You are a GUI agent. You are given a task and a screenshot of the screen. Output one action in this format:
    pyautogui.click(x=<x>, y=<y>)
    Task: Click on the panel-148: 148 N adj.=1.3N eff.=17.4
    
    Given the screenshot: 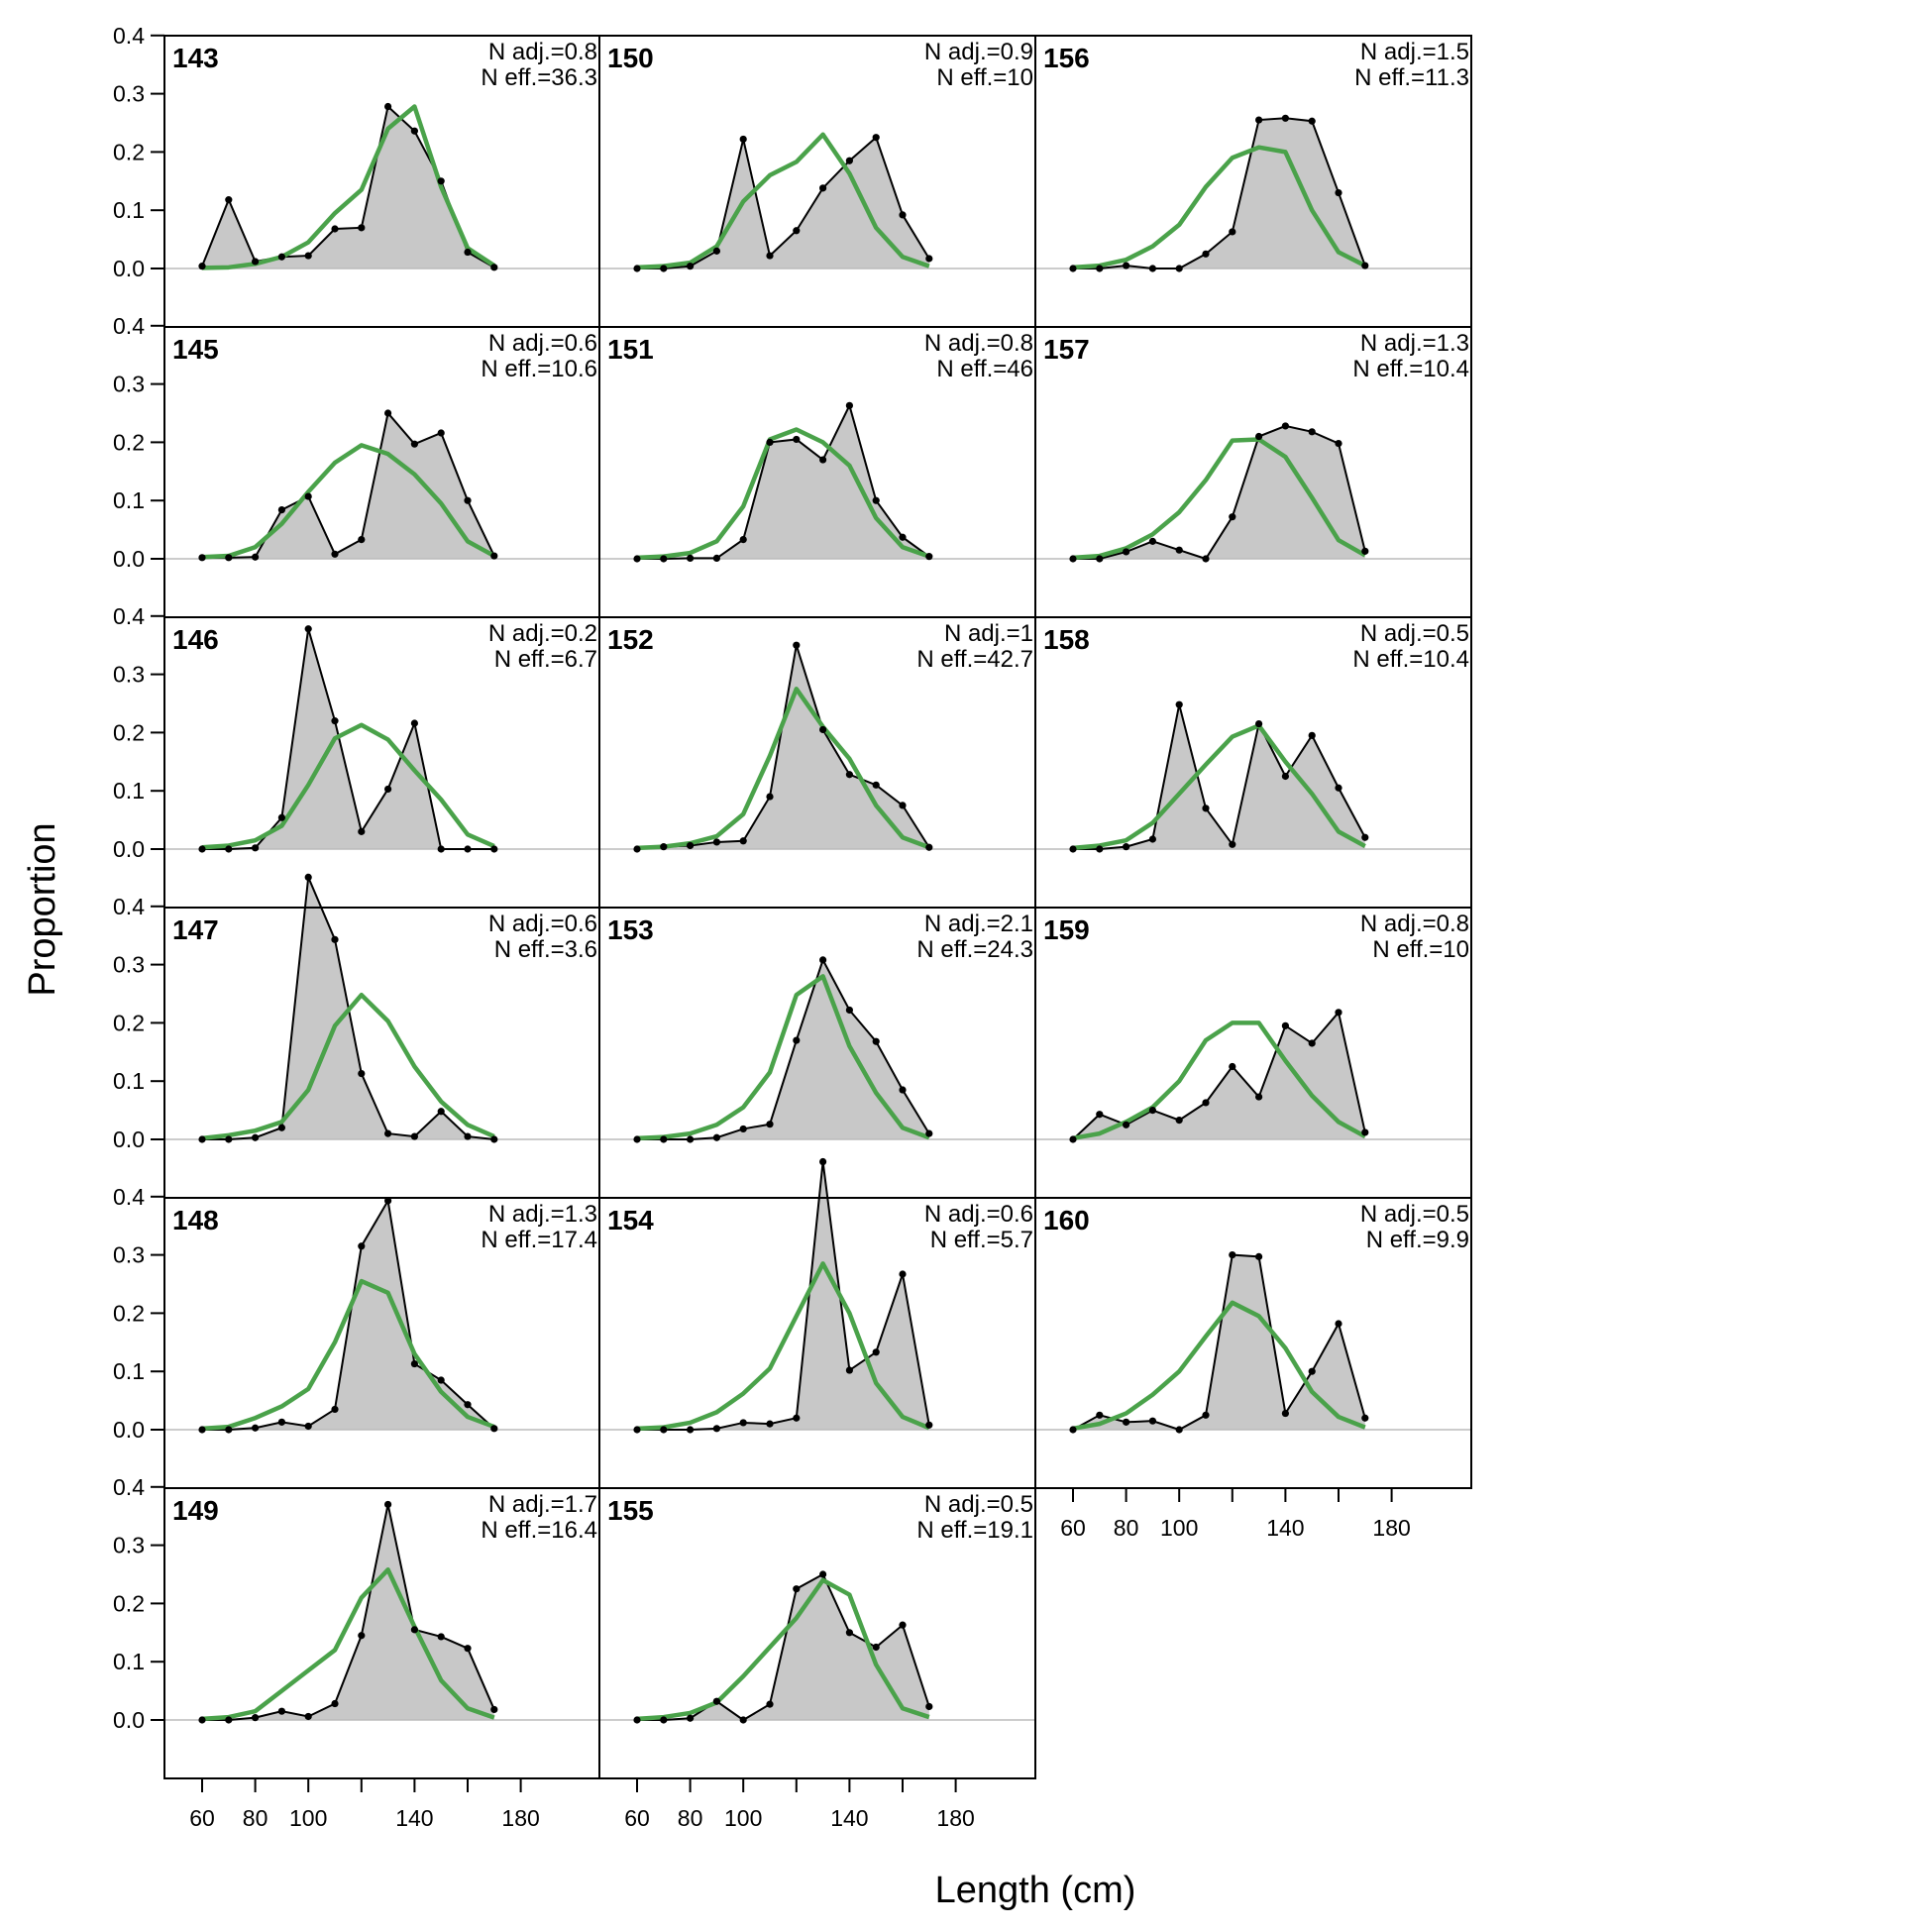 What is the action you would take?
    pyautogui.click(x=381, y=1343)
    